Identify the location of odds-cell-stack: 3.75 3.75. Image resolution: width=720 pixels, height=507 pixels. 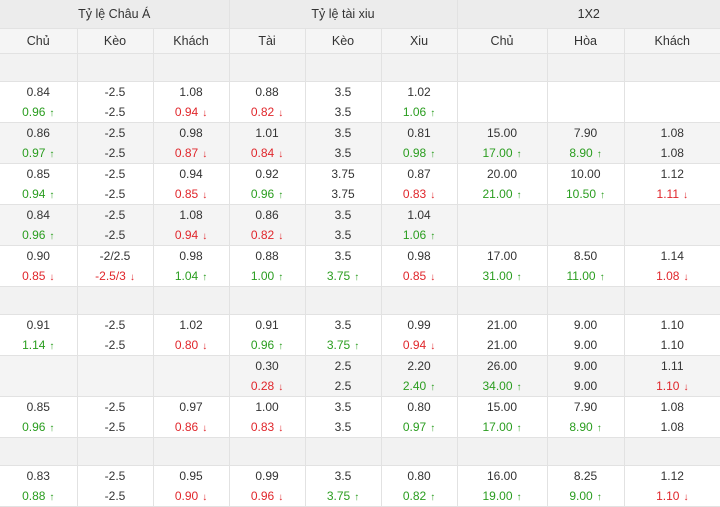
(343, 184).